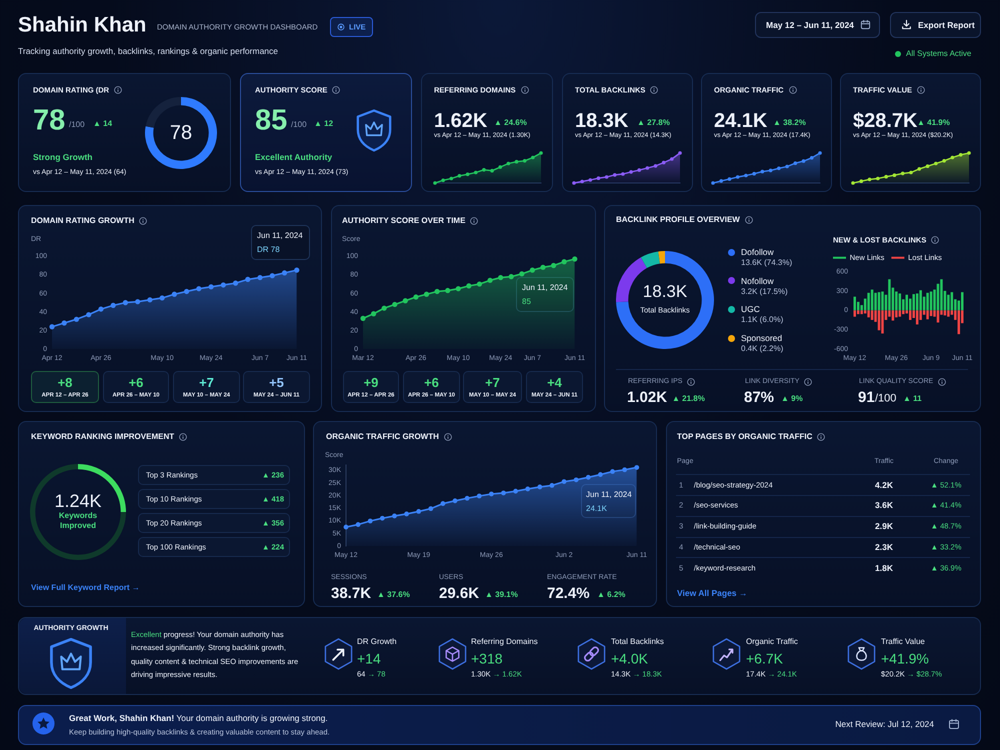  I want to click on annotation: Jun 11, 2024, so click(545, 287).